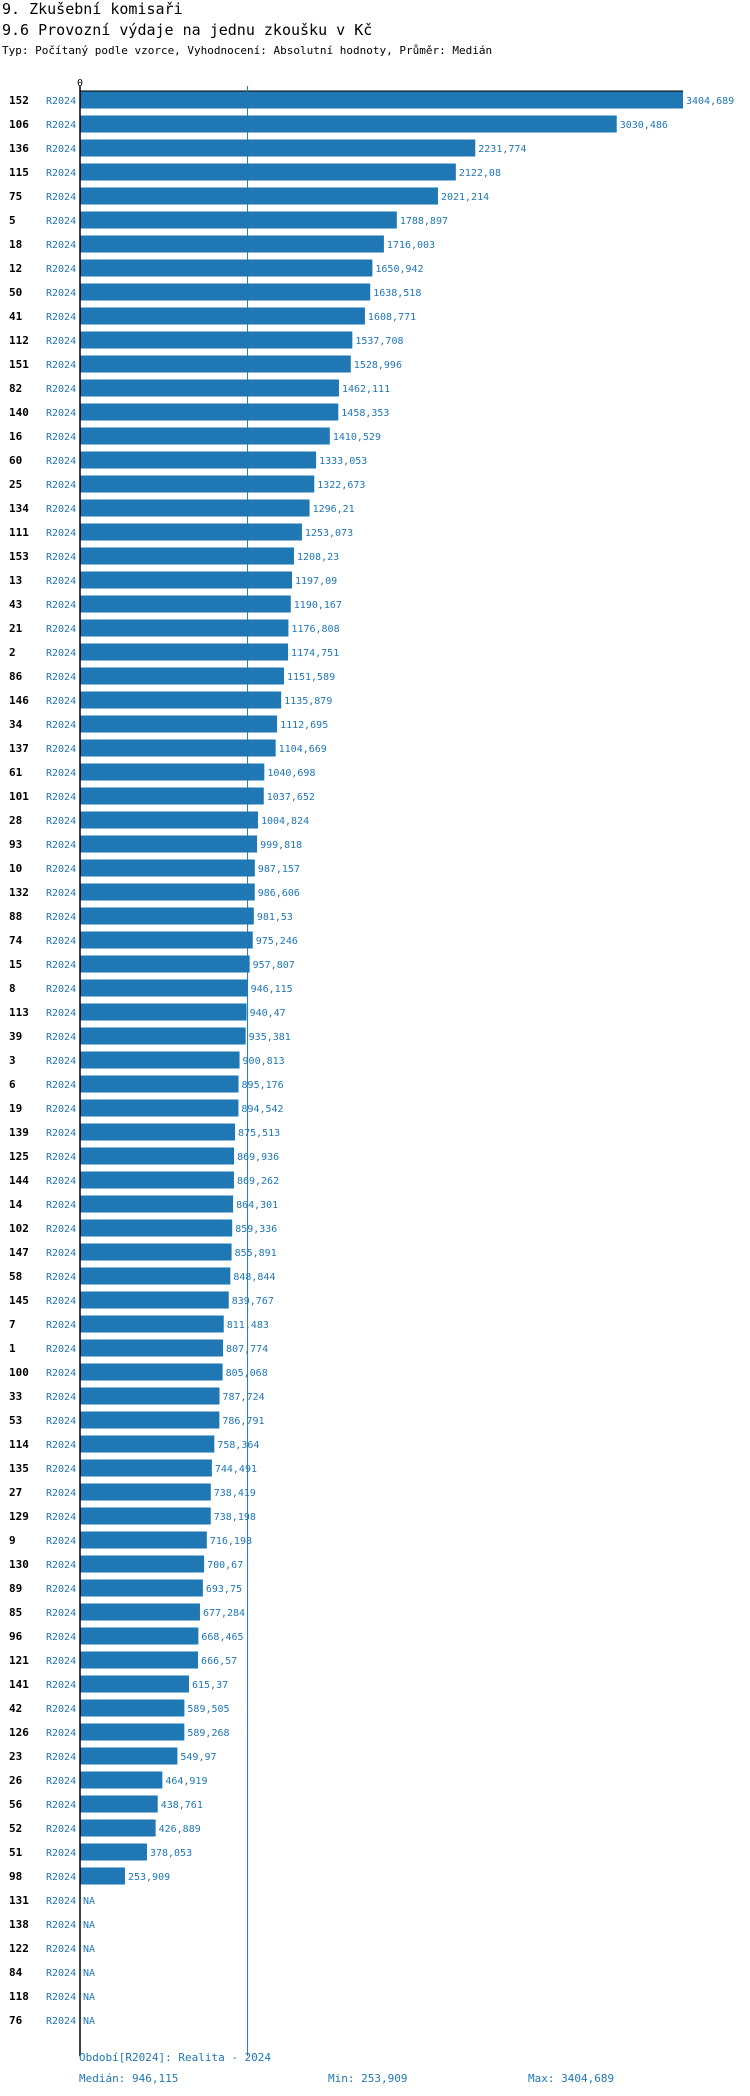 This screenshot has width=750, height=2096. What do you see at coordinates (12, 652) in the screenshot?
I see `row-id-label: 2` at bounding box center [12, 652].